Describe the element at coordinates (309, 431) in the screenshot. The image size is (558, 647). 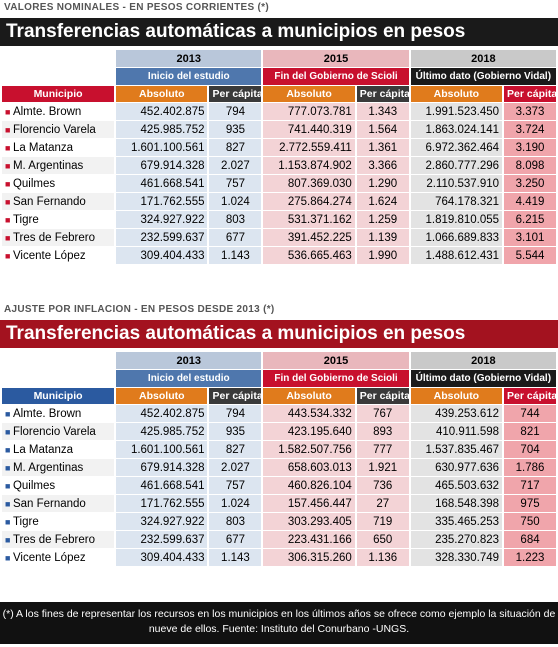
I see `cell: 423.195.640` at that location.